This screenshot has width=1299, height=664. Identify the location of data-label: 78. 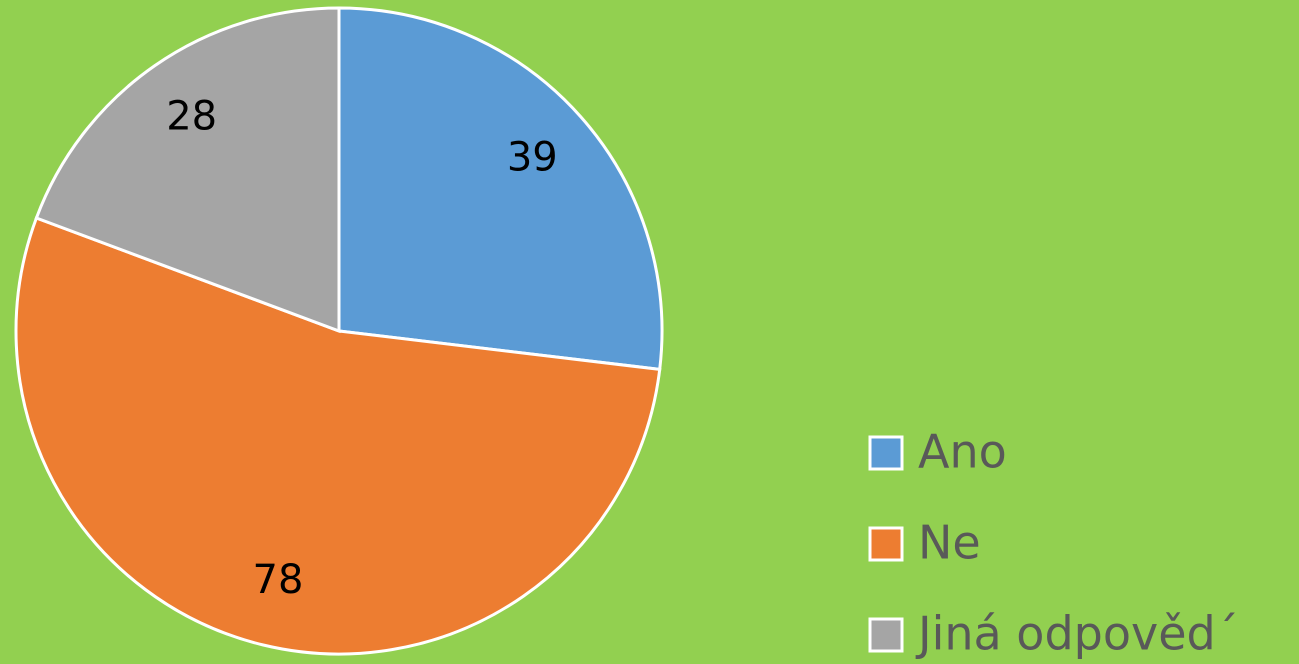
(278, 580).